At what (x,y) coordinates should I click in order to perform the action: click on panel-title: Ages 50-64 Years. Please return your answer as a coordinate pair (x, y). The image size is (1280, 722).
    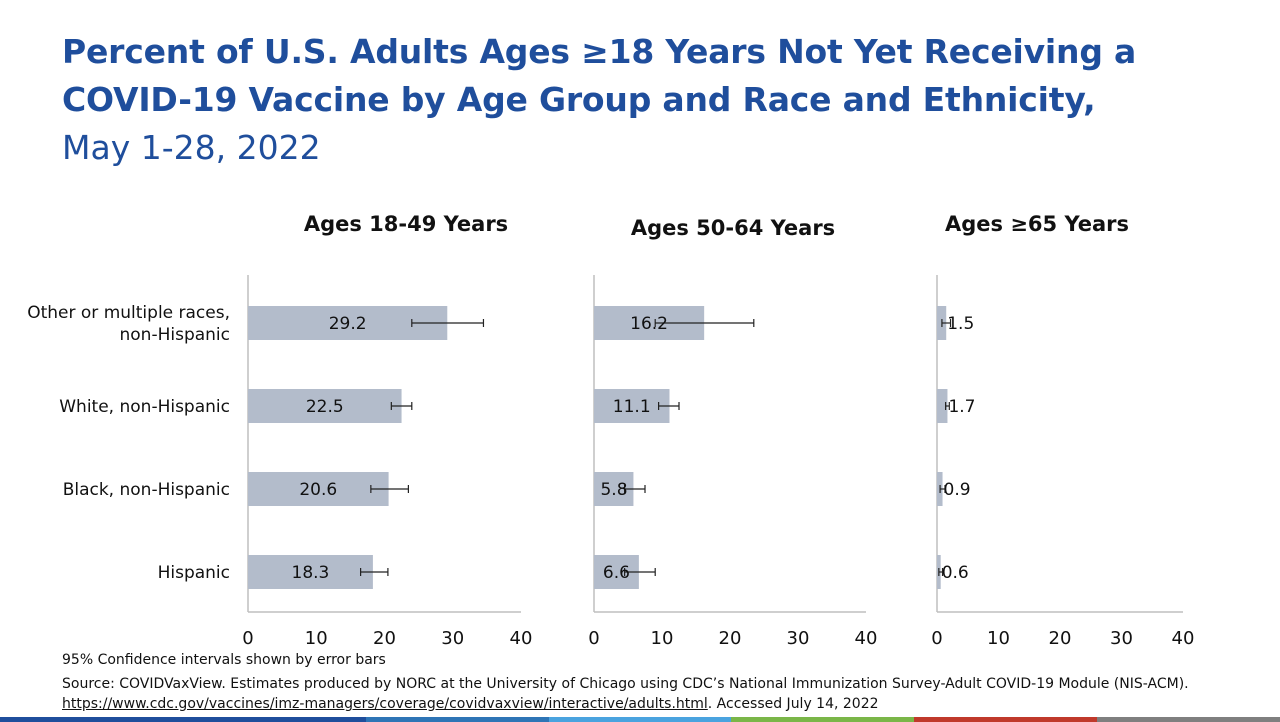
    Looking at the image, I should click on (733, 228).